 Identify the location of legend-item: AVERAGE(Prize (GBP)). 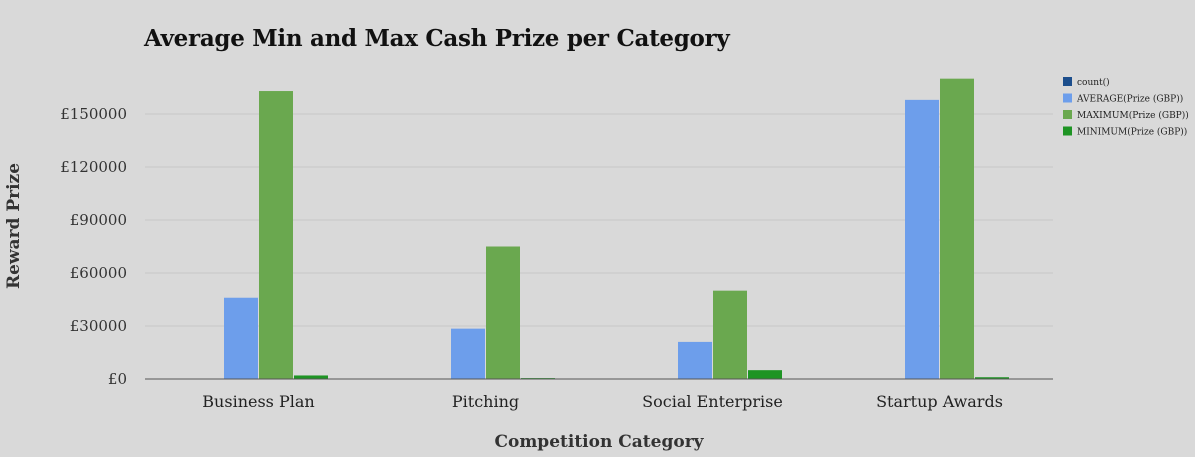
(1123, 99).